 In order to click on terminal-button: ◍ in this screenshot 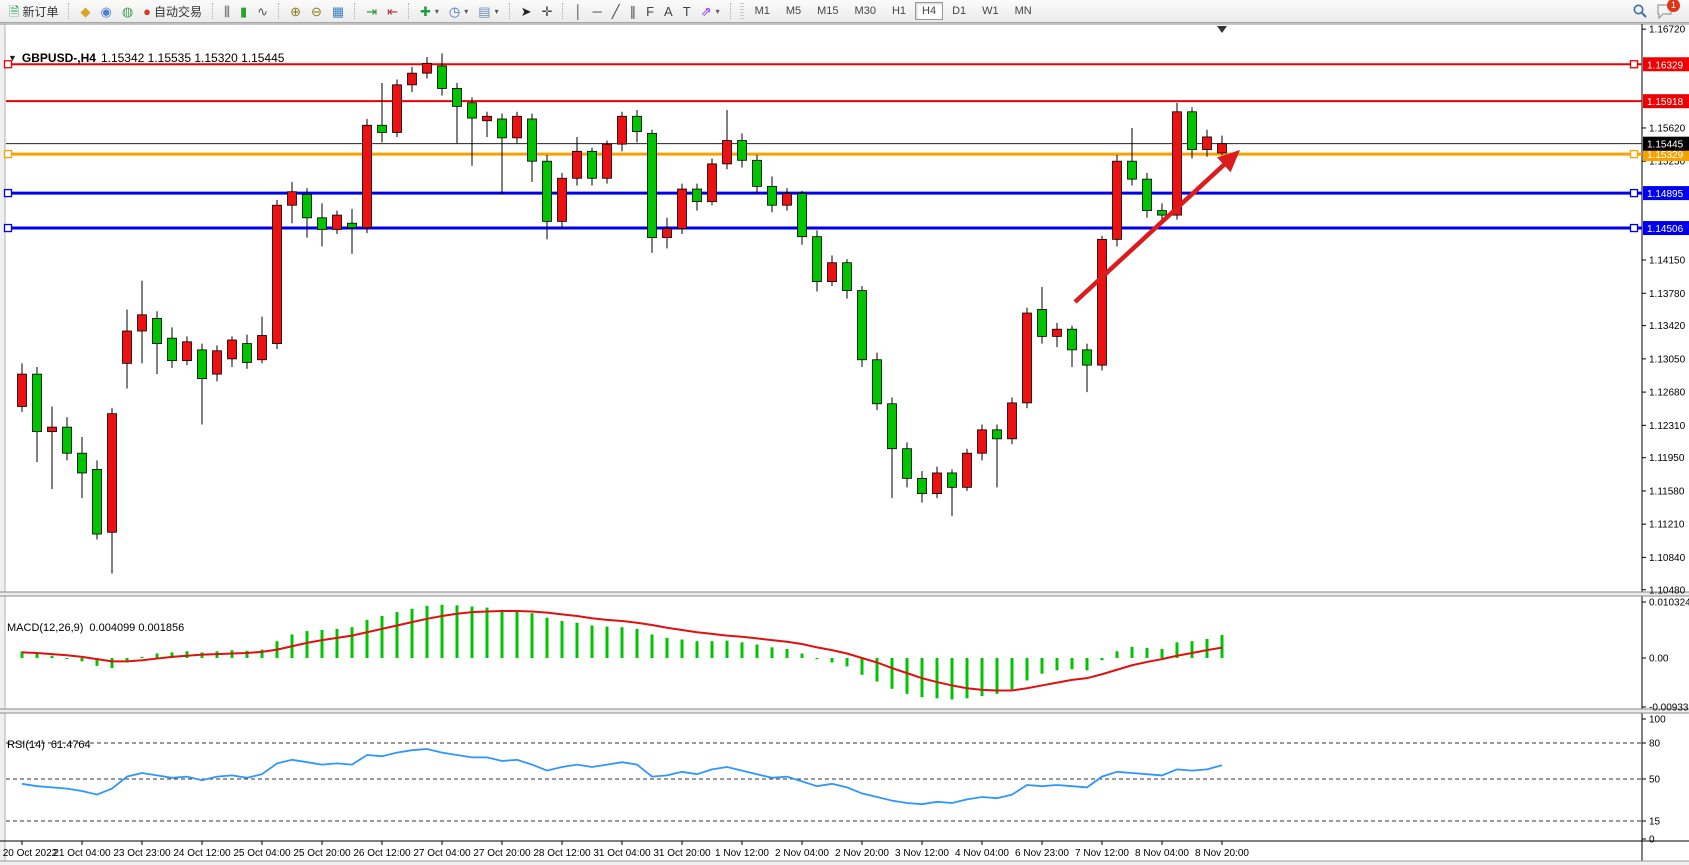, I will do `click(127, 11)`.